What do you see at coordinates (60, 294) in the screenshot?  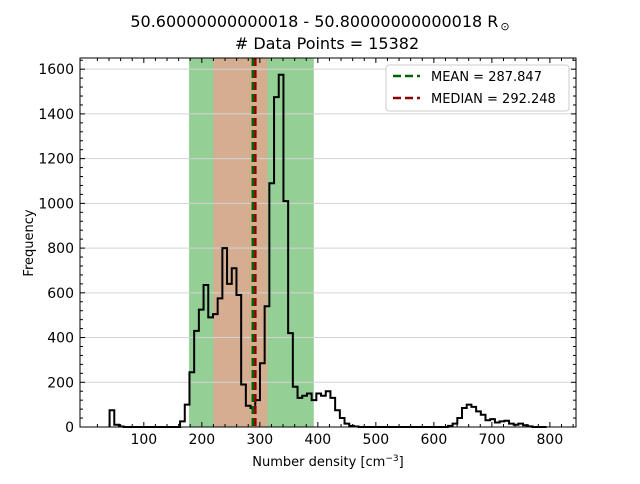 I see `y-tick-label: 600` at bounding box center [60, 294].